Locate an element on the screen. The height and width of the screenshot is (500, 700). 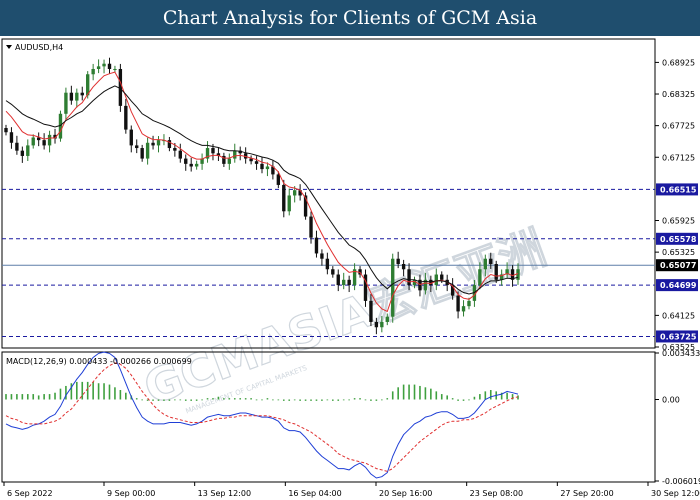
price-tick-label: 0.68925 is located at coordinates (678, 62).